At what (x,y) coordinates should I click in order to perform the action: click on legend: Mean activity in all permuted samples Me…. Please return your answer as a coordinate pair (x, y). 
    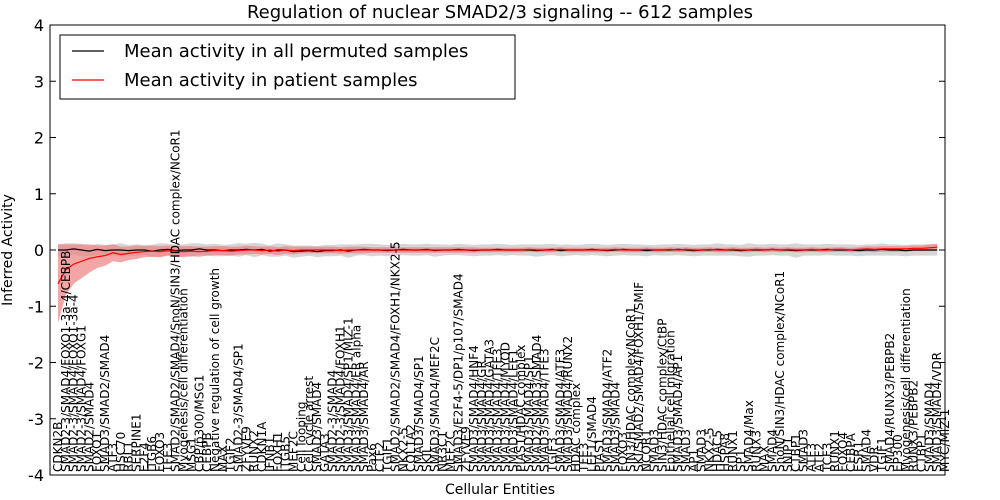
    Looking at the image, I should click on (287, 67).